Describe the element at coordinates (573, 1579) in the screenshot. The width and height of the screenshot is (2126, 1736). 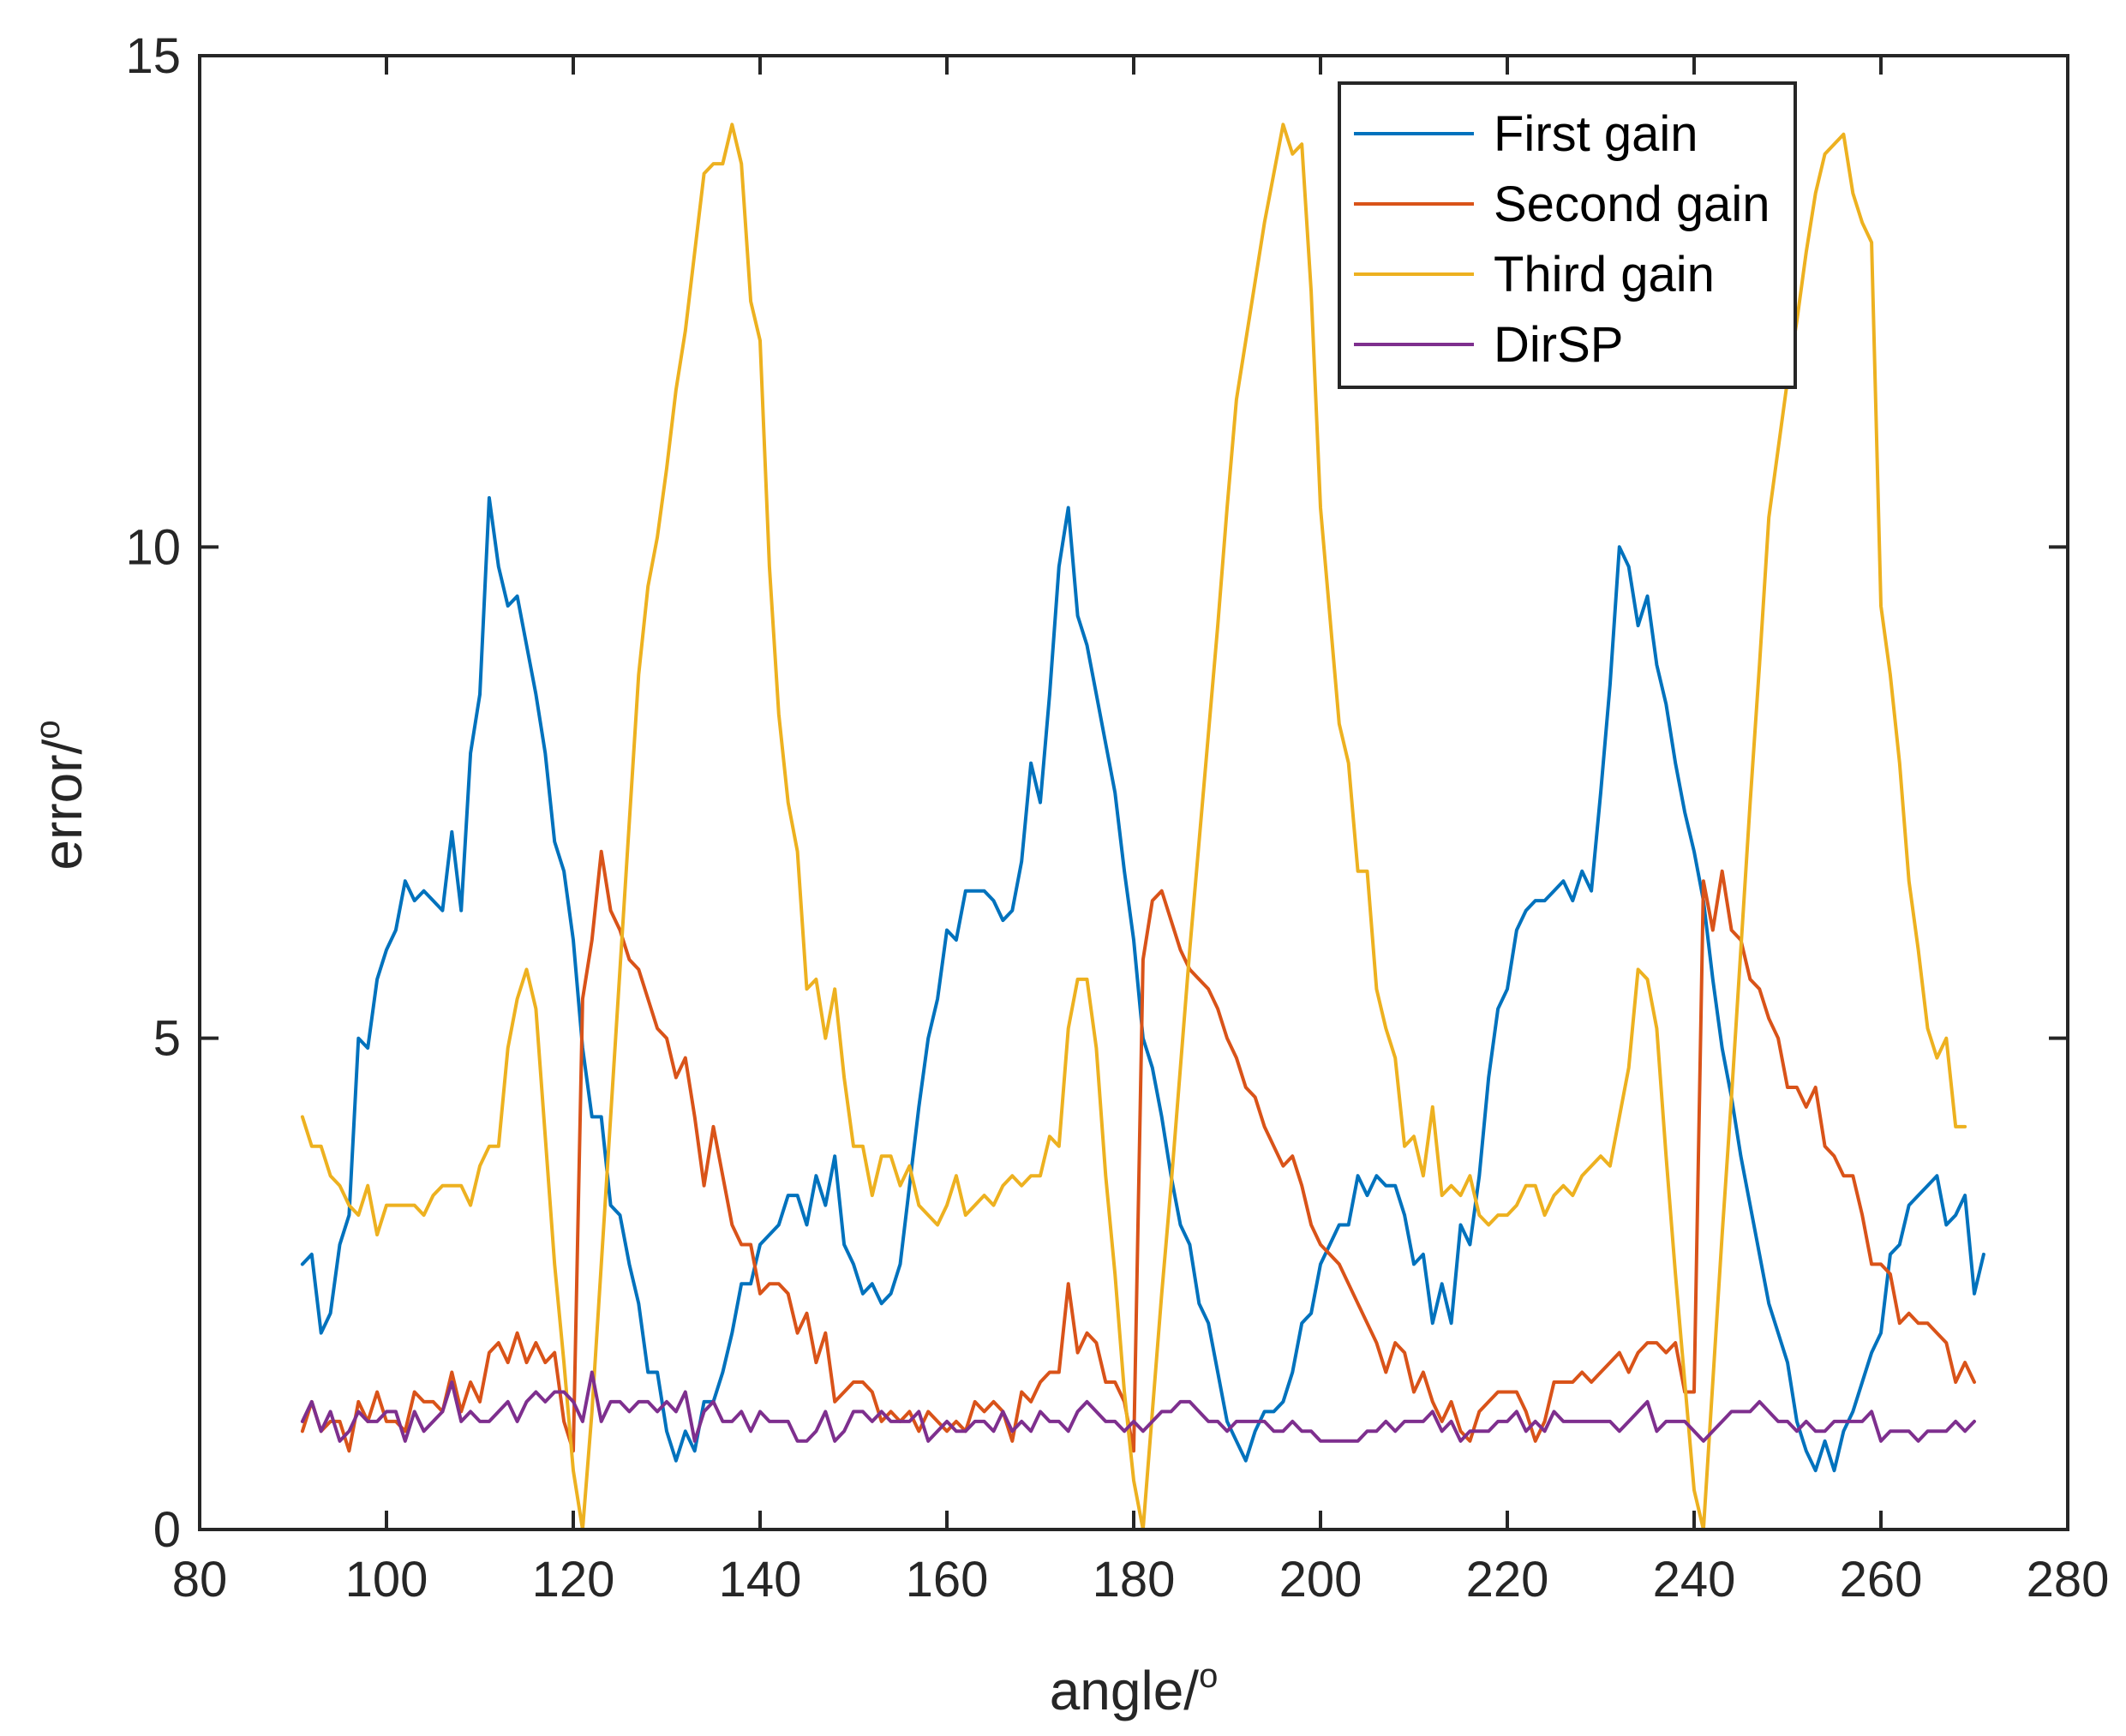
I see `x-tick-label: 120` at that location.